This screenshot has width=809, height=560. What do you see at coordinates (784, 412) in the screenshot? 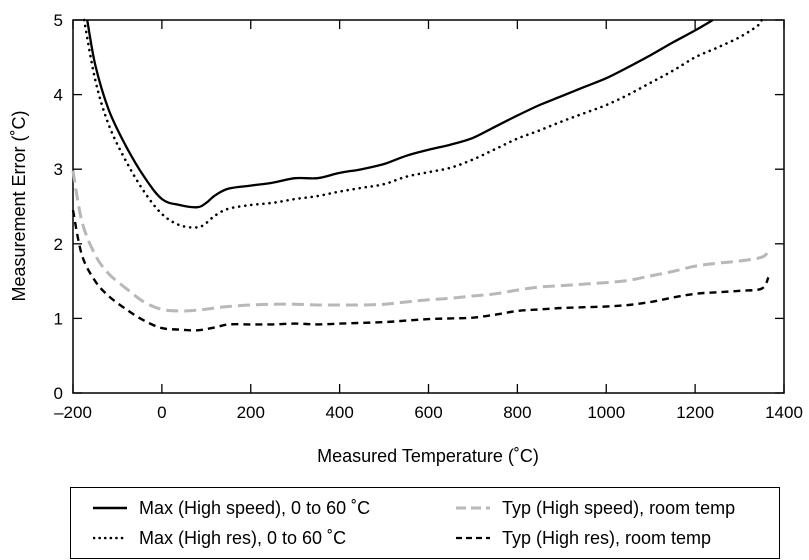
I see `x-tick-label: 1400` at bounding box center [784, 412].